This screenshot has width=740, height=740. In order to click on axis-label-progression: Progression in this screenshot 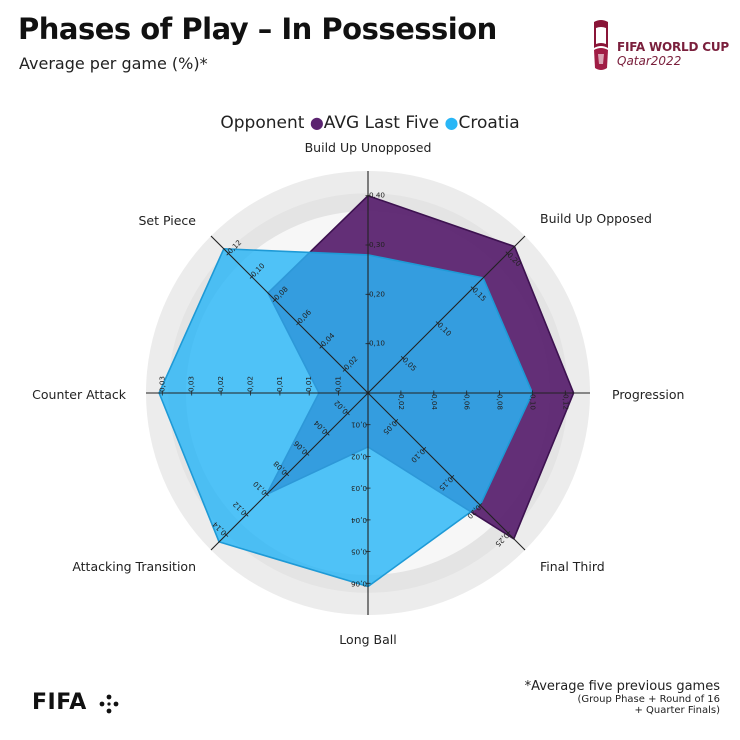, I will do `click(648, 394)`.